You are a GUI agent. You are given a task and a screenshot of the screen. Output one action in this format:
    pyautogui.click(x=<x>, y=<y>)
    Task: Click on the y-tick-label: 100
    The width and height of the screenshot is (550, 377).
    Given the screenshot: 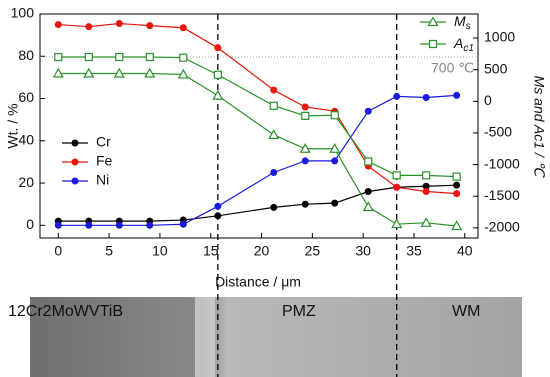 What is the action you would take?
    pyautogui.click(x=23, y=13)
    